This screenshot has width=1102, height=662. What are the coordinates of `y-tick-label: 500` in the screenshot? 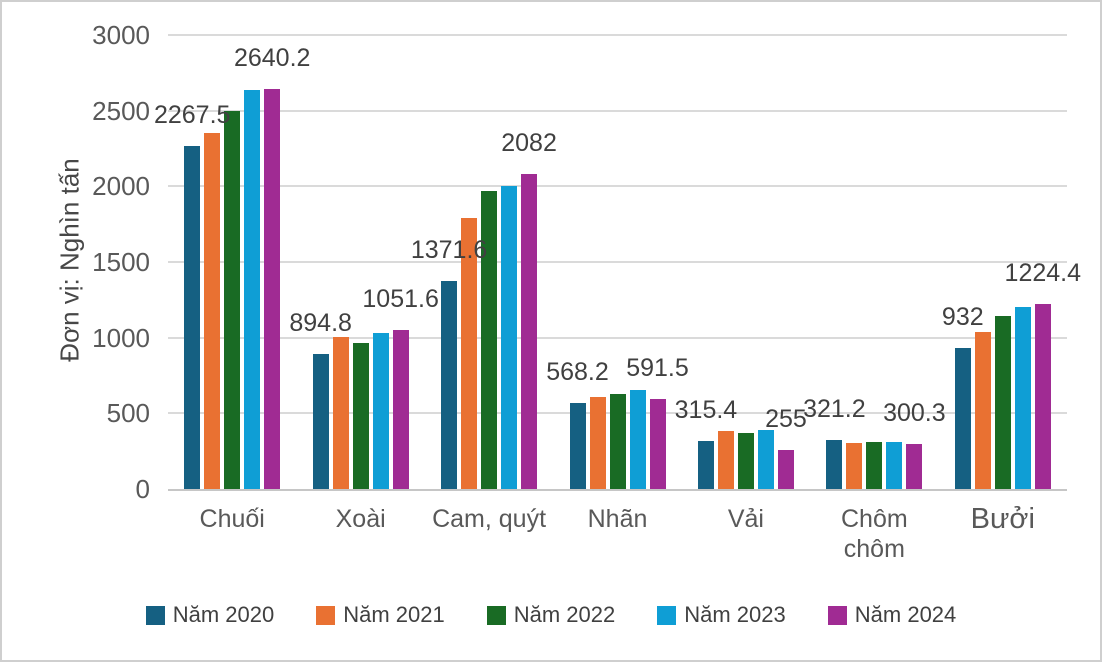 It's located at (128, 413).